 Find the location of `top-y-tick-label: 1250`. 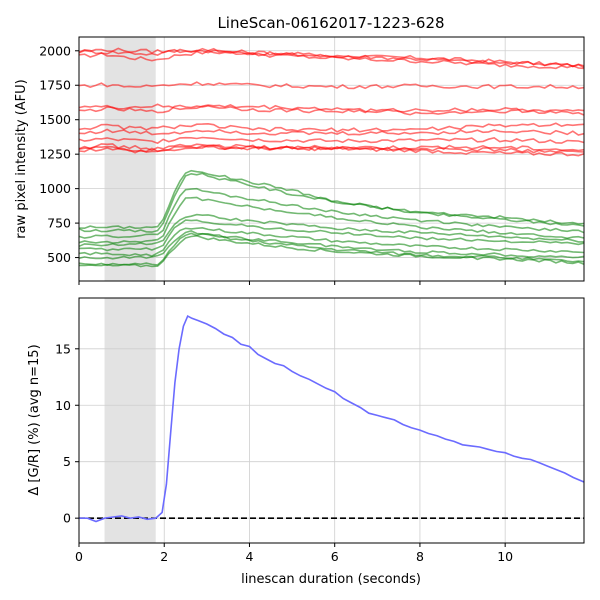

top-y-tick-label: 1250 is located at coordinates (55, 154).